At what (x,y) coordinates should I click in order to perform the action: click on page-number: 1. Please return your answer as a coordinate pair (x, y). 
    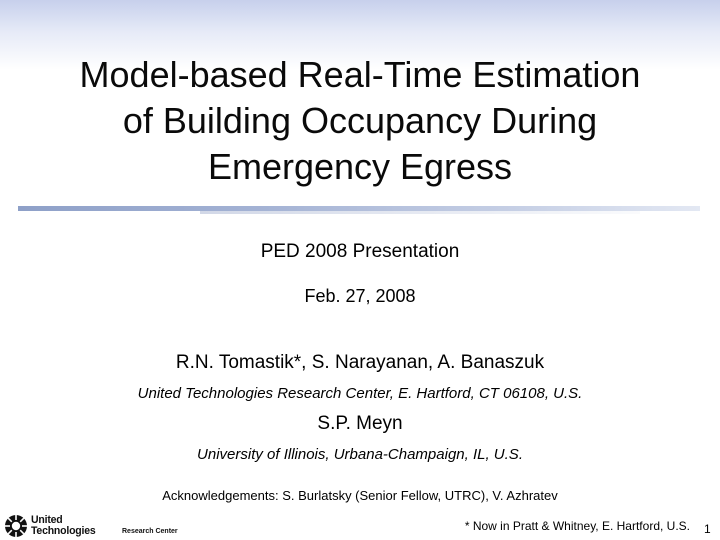
    Looking at the image, I should click on (707, 529).